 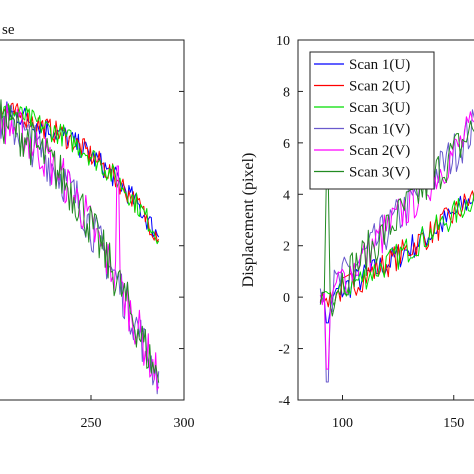 I want to click on right-y-tick-label: 10, so click(x=283, y=41).